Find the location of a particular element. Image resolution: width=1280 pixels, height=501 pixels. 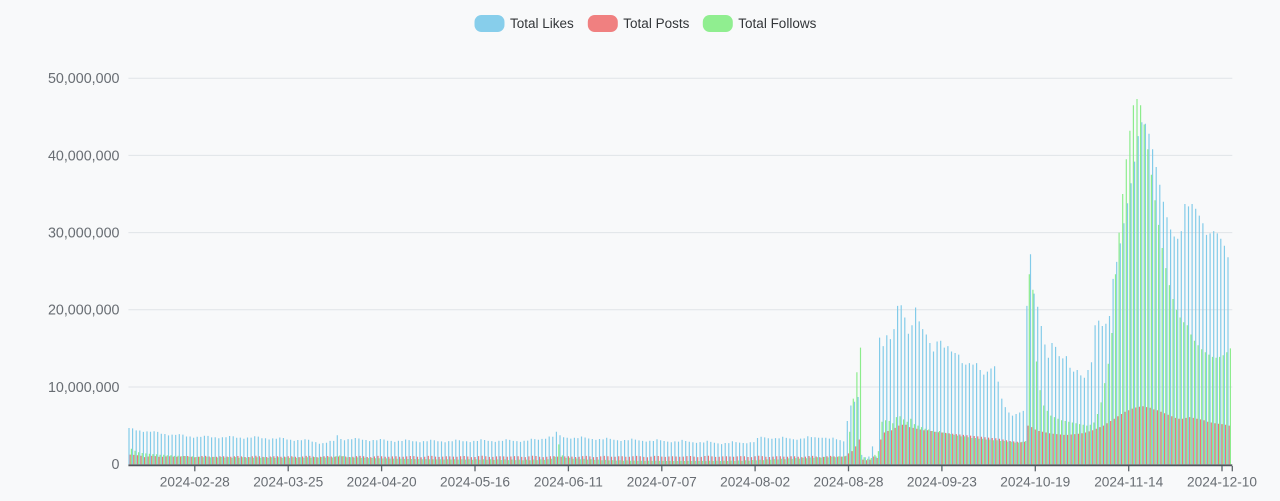

svg-text: 2024-02-28 is located at coordinates (195, 481).